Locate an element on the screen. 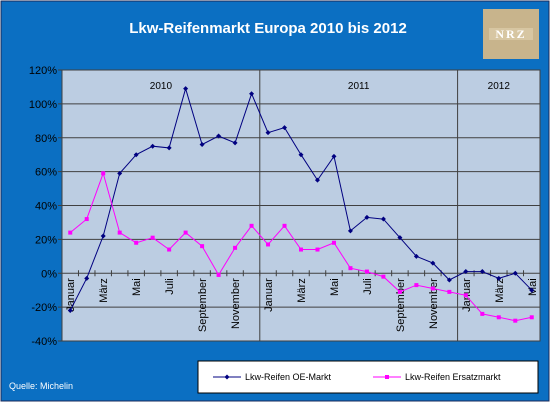 This screenshot has width=550, height=402. logo-text: NRZ is located at coordinates (510, 34).